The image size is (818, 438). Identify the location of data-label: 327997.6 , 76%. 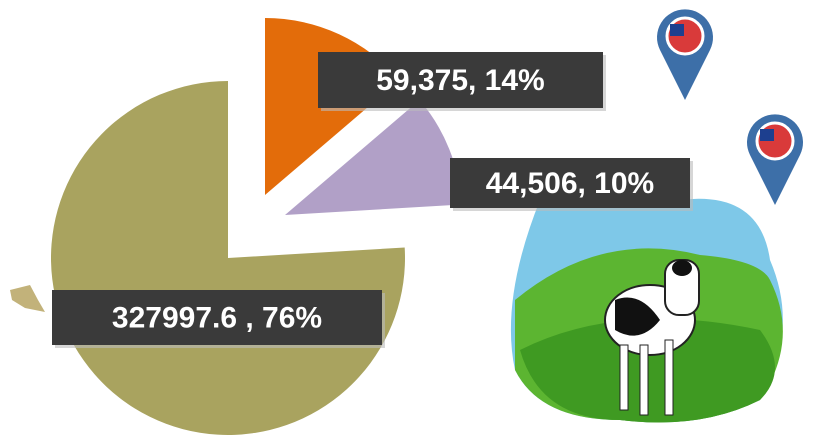
(217, 317).